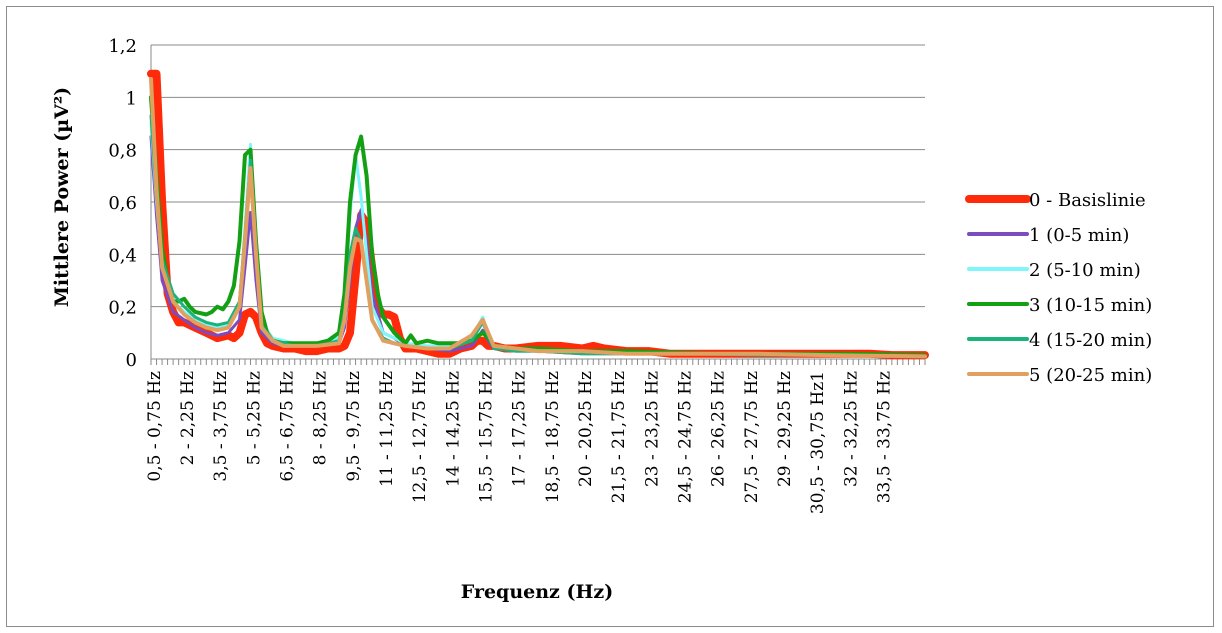  What do you see at coordinates (387, 429) in the screenshot?
I see `x-tick-label: 11 - 11,25 Hz` at bounding box center [387, 429].